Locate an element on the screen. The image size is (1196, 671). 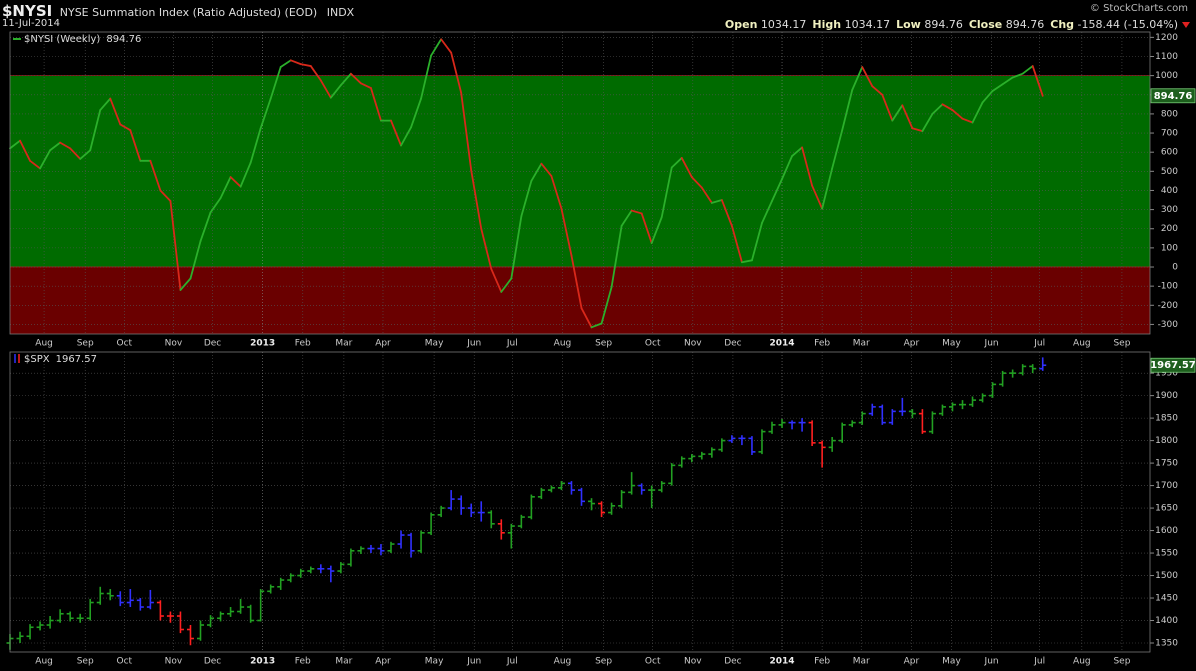
y-tick-label: 400 is located at coordinates (1169, 191).